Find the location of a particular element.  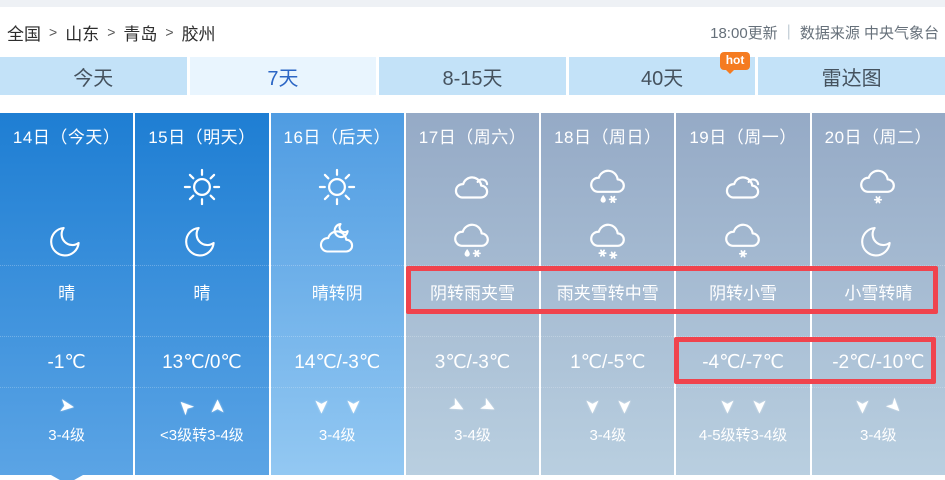

weather-text: 阴转小雪 is located at coordinates (743, 290).